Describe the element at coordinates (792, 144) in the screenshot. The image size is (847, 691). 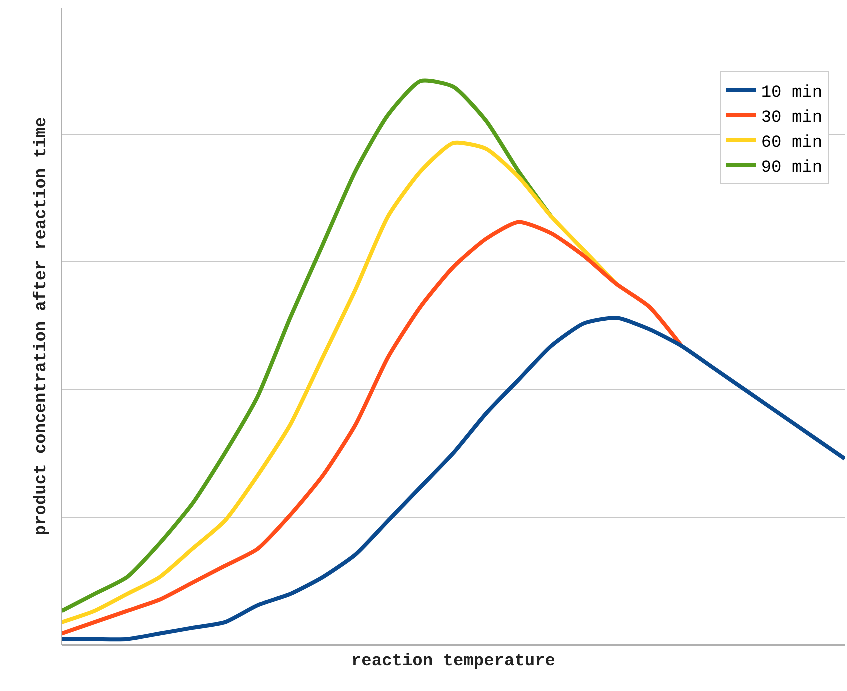
I see `legend-label: 60 min` at that location.